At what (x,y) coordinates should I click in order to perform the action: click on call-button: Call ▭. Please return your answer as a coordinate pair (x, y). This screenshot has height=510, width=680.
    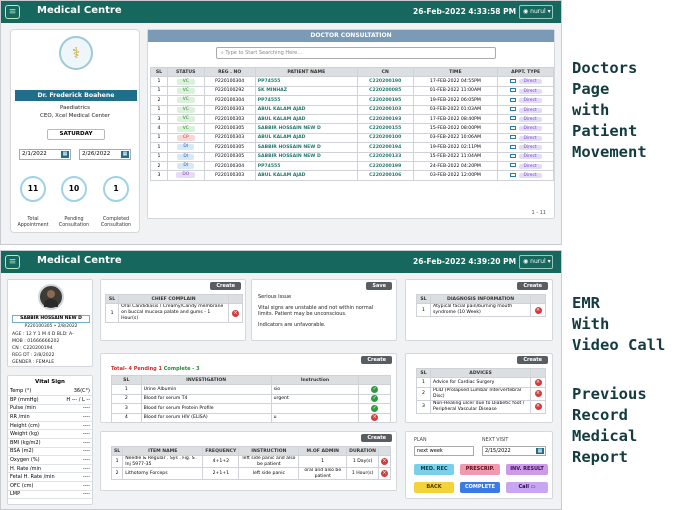
    Looking at the image, I should click on (527, 487).